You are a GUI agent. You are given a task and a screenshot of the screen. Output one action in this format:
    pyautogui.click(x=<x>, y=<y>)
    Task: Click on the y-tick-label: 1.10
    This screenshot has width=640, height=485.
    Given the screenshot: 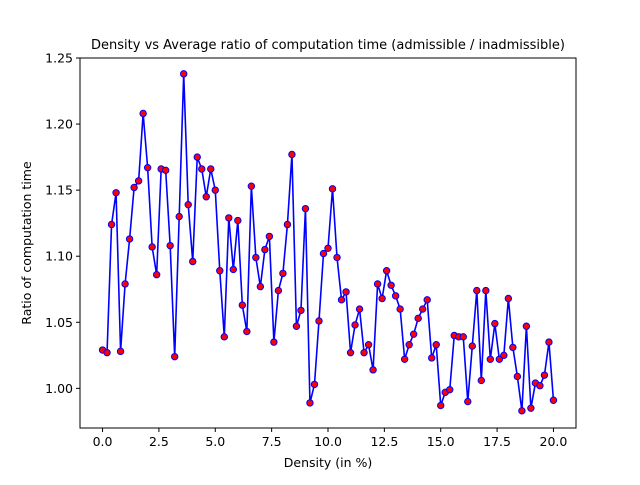 What is the action you would take?
    pyautogui.click(x=59, y=256)
    